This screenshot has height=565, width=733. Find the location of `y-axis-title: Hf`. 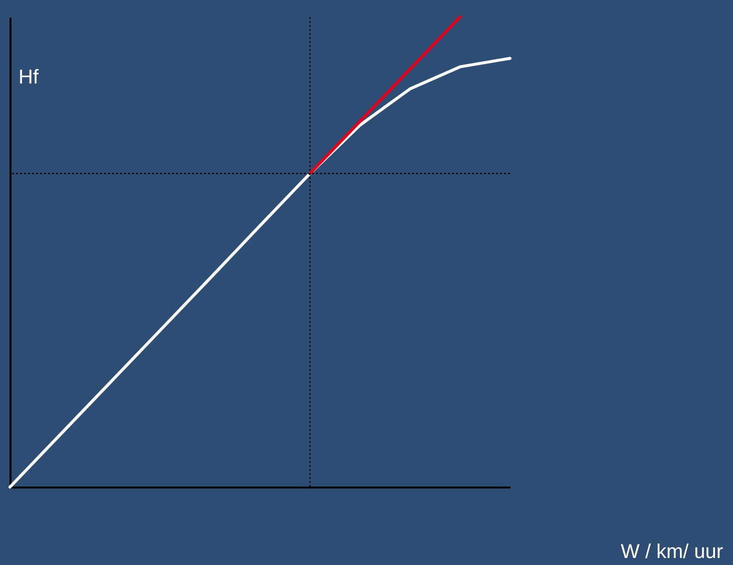

y-axis-title: Hf is located at coordinates (28, 77).